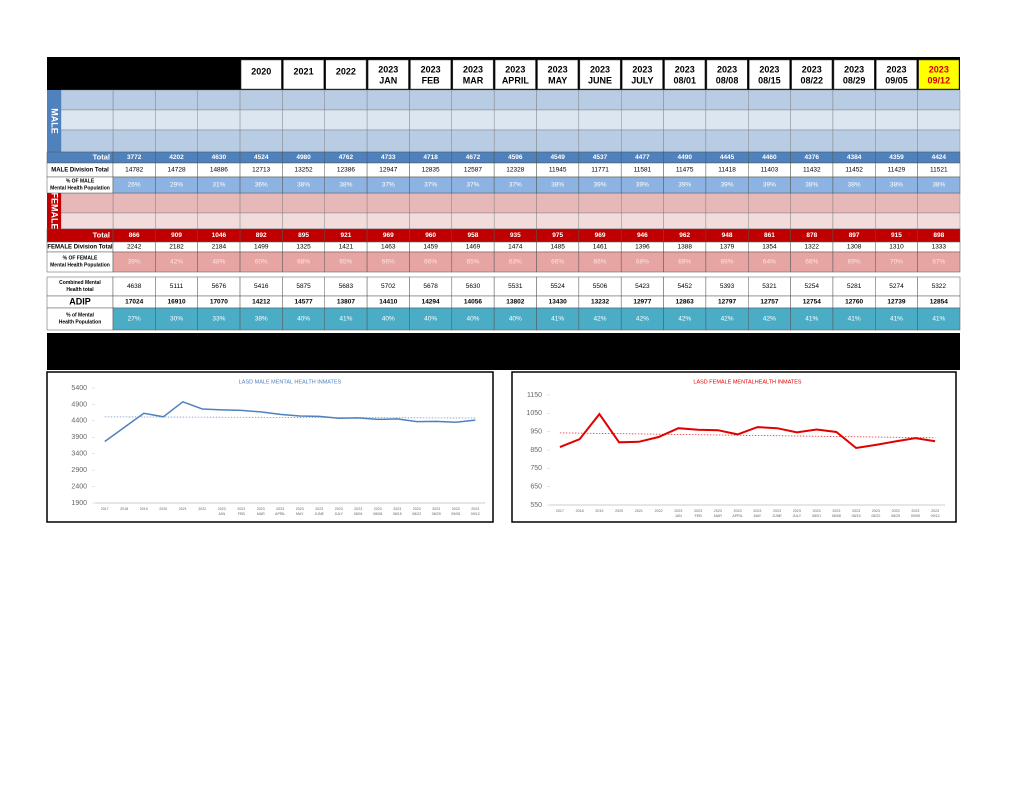 This screenshot has height=791, width=1024. I want to click on cell-value: 1459, so click(430, 247).